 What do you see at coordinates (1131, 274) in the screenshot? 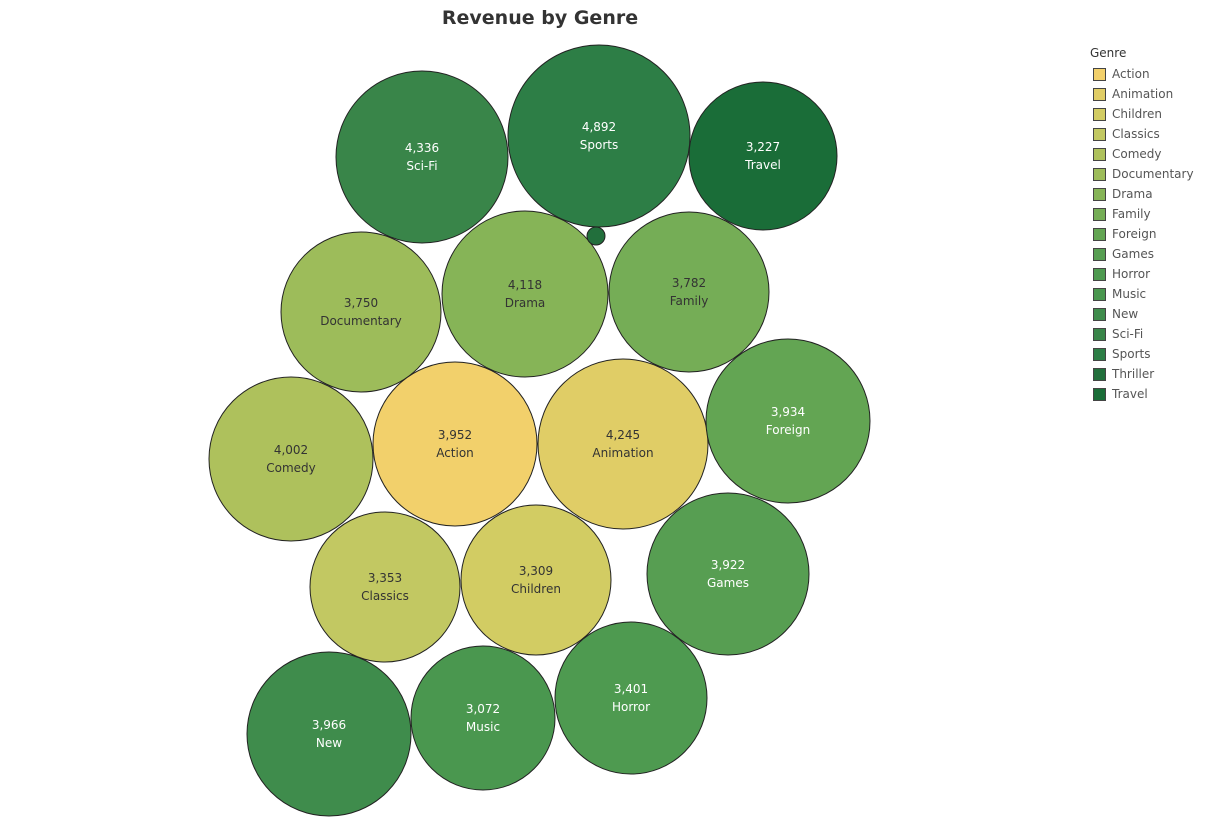
I see `legend-label-horror: Horror` at bounding box center [1131, 274].